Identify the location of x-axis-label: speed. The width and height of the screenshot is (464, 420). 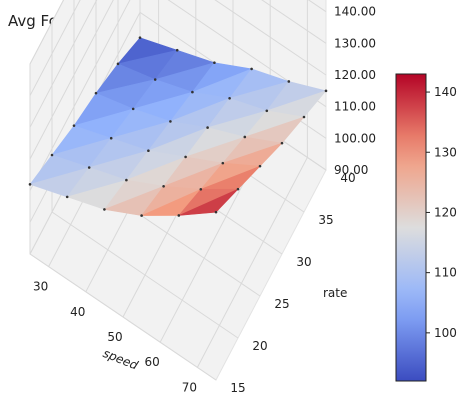
(120, 359).